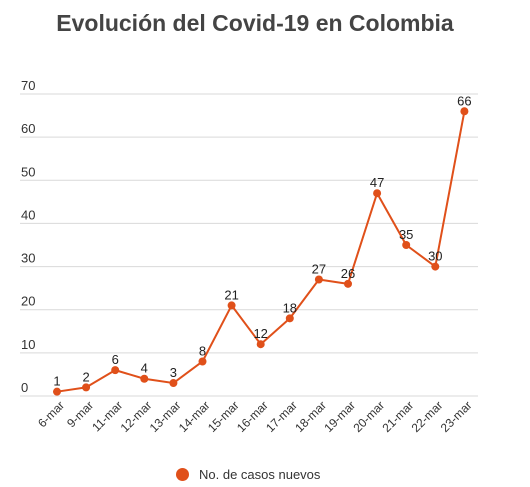  What do you see at coordinates (28, 344) in the screenshot?
I see `y-tick-label: 10` at bounding box center [28, 344].